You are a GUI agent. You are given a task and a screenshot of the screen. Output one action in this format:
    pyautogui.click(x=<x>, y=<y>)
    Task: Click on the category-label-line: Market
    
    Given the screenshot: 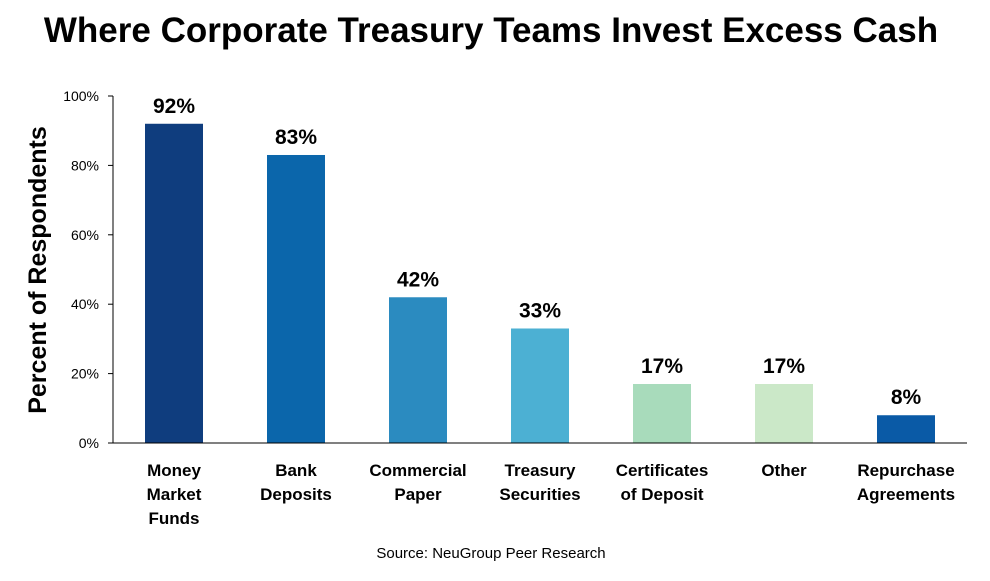 What is the action you would take?
    pyautogui.click(x=174, y=494)
    